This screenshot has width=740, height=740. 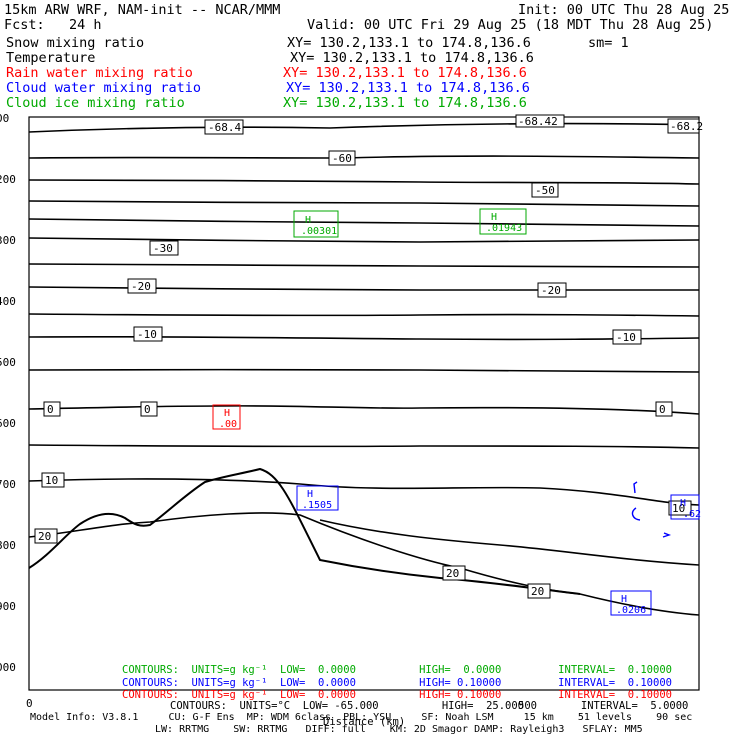 I want to click on y-tick-label: 600, so click(x=8, y=423).